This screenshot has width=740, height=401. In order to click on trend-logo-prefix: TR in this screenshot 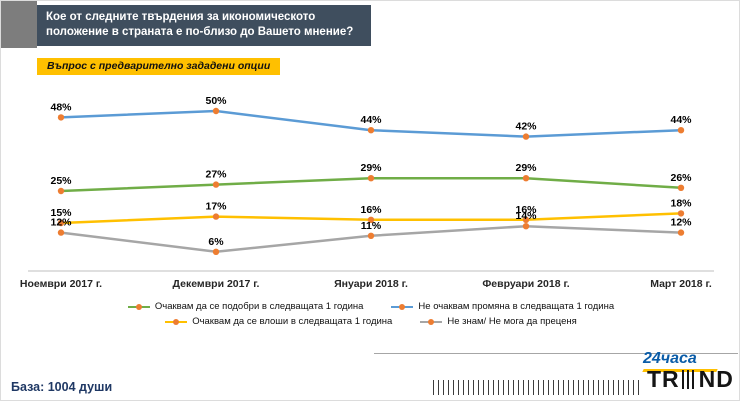, I will do `click(663, 379)`.